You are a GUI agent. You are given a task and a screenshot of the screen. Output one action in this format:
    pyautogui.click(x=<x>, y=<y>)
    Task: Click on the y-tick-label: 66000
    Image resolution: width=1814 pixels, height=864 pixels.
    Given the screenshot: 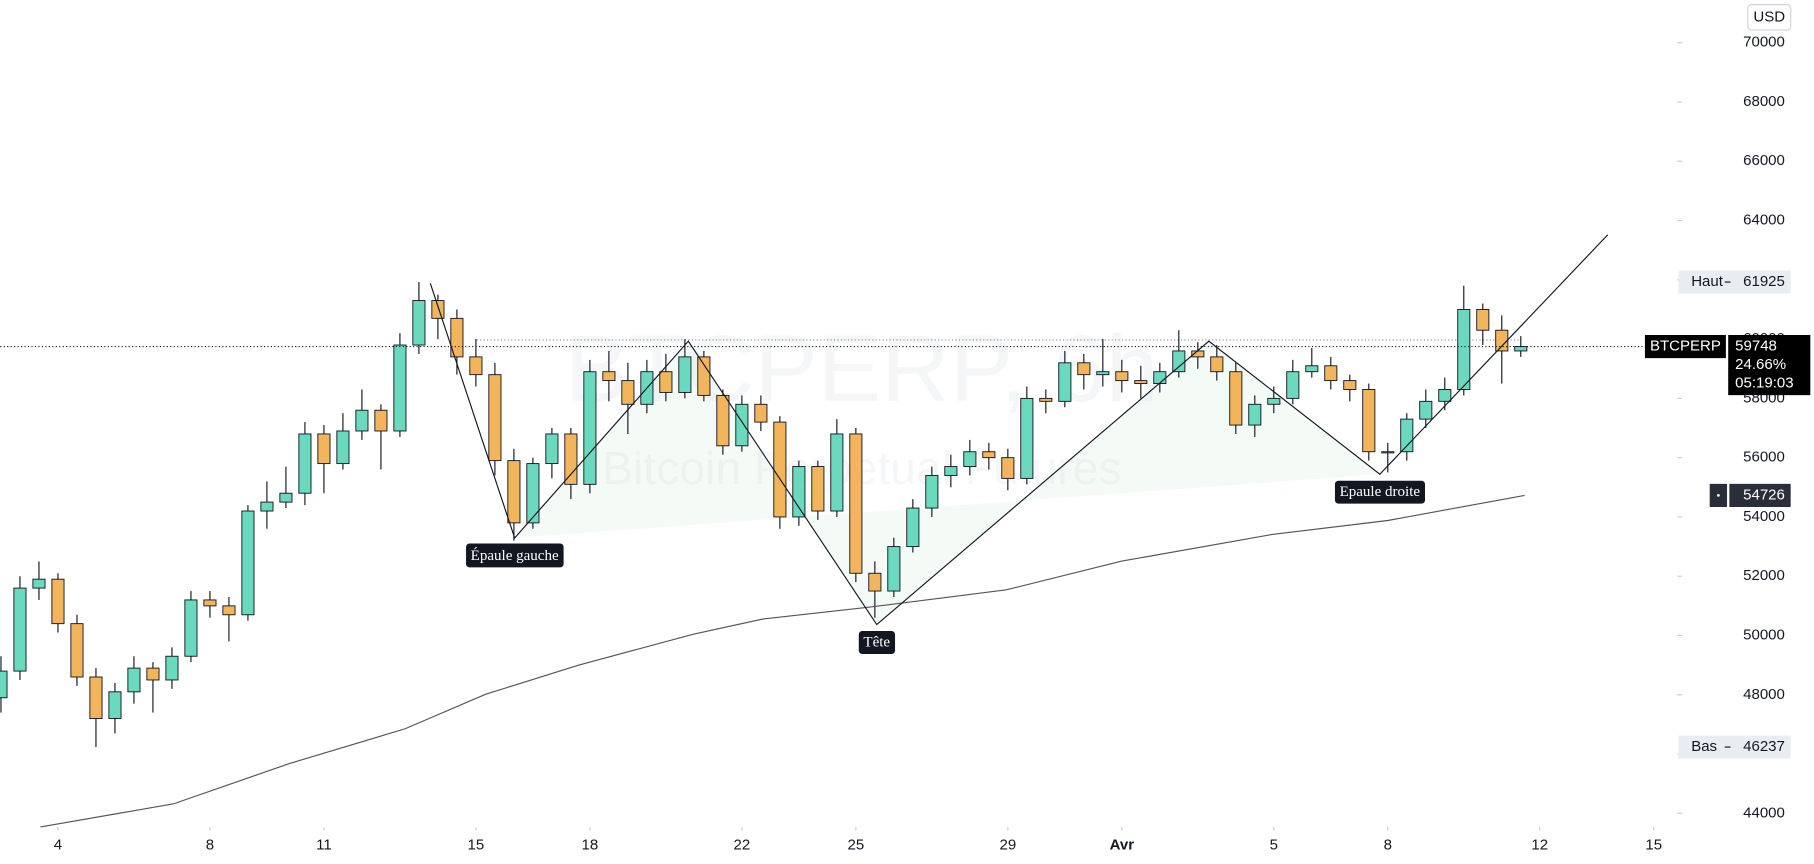 What is the action you would take?
    pyautogui.click(x=1764, y=160)
    